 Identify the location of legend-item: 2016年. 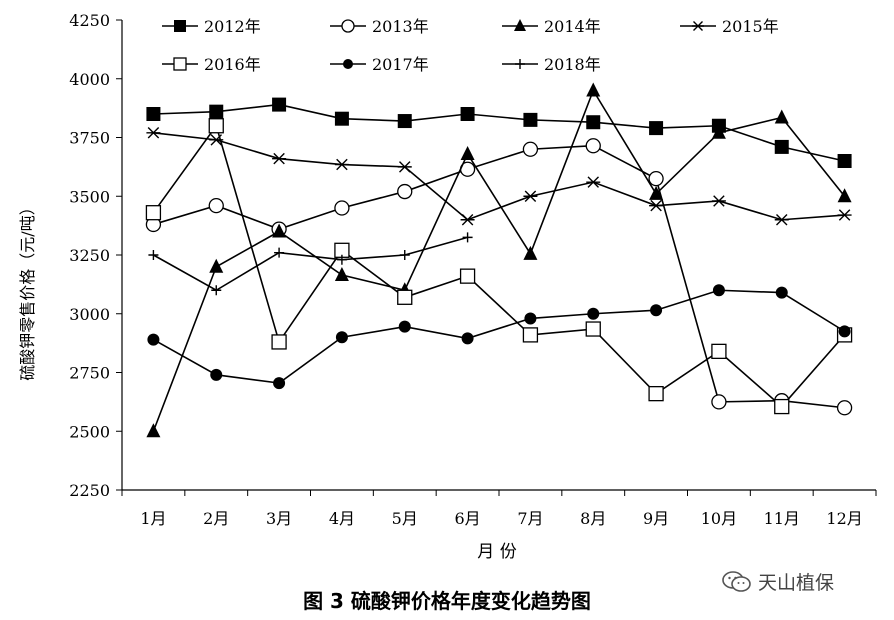
(211, 64).